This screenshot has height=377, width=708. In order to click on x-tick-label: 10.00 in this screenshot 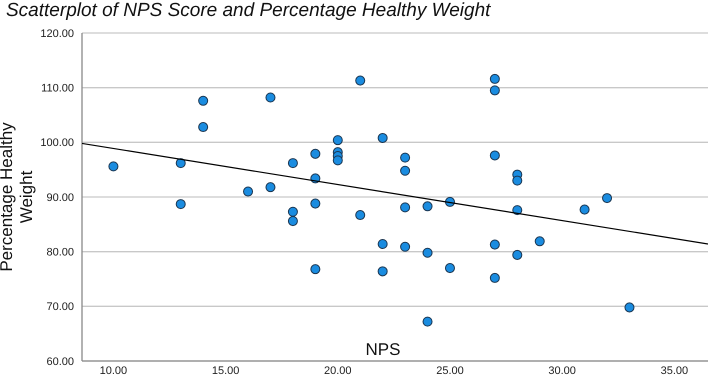, I will do `click(114, 370)`.